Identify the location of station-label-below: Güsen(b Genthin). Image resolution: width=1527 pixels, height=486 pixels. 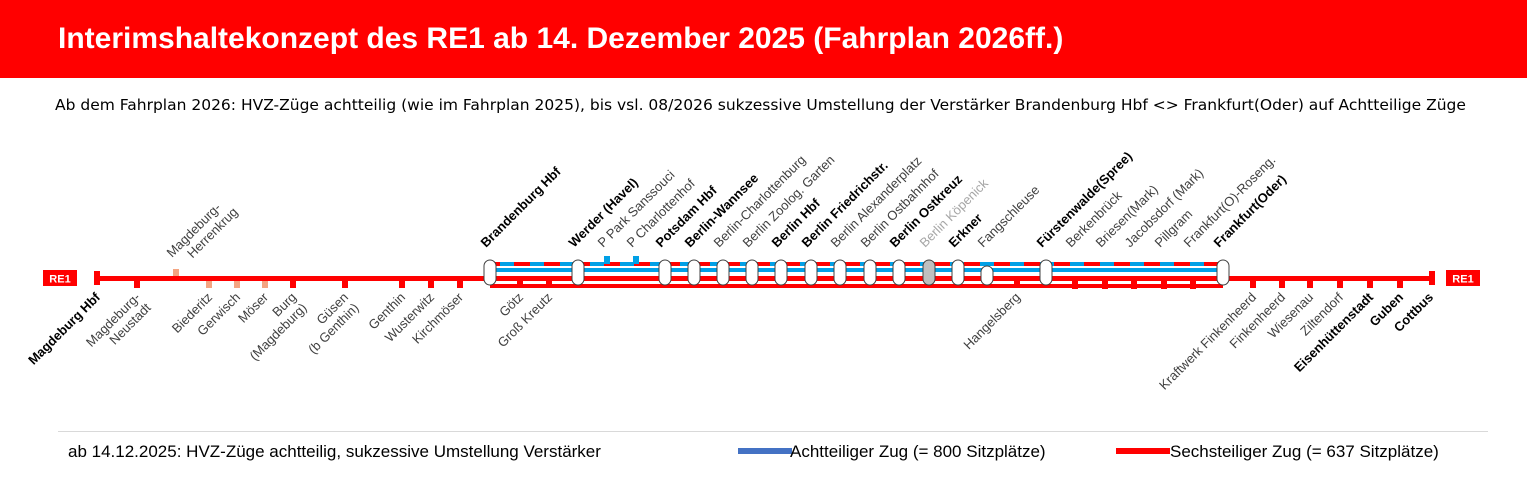
(328, 323).